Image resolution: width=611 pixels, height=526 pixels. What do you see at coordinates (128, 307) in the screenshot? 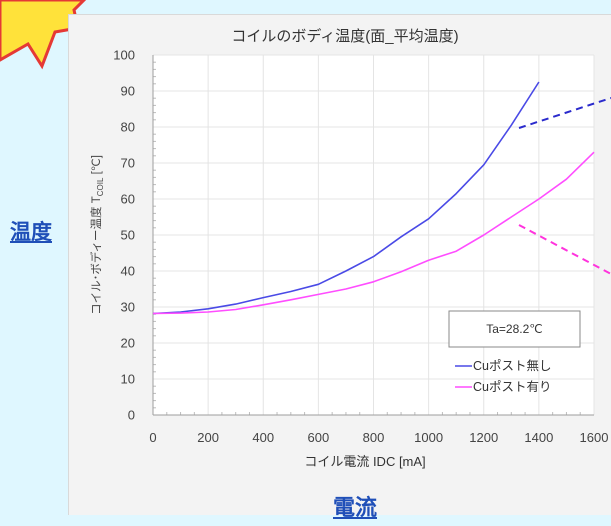
I see `y-tick-label: 30` at bounding box center [128, 307].